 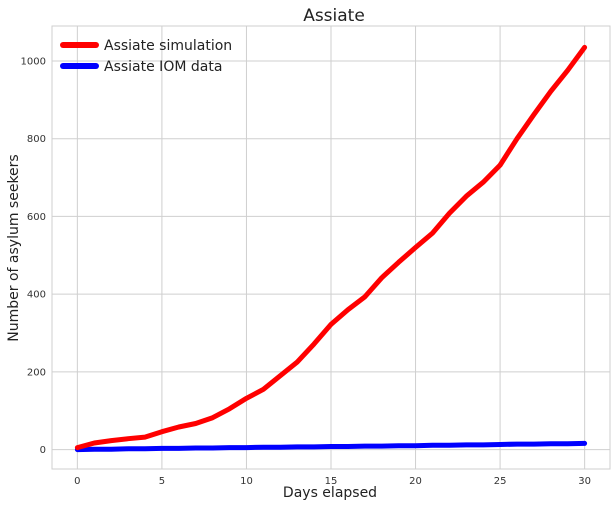 I want to click on x-tick-label: 30, so click(x=584, y=481).